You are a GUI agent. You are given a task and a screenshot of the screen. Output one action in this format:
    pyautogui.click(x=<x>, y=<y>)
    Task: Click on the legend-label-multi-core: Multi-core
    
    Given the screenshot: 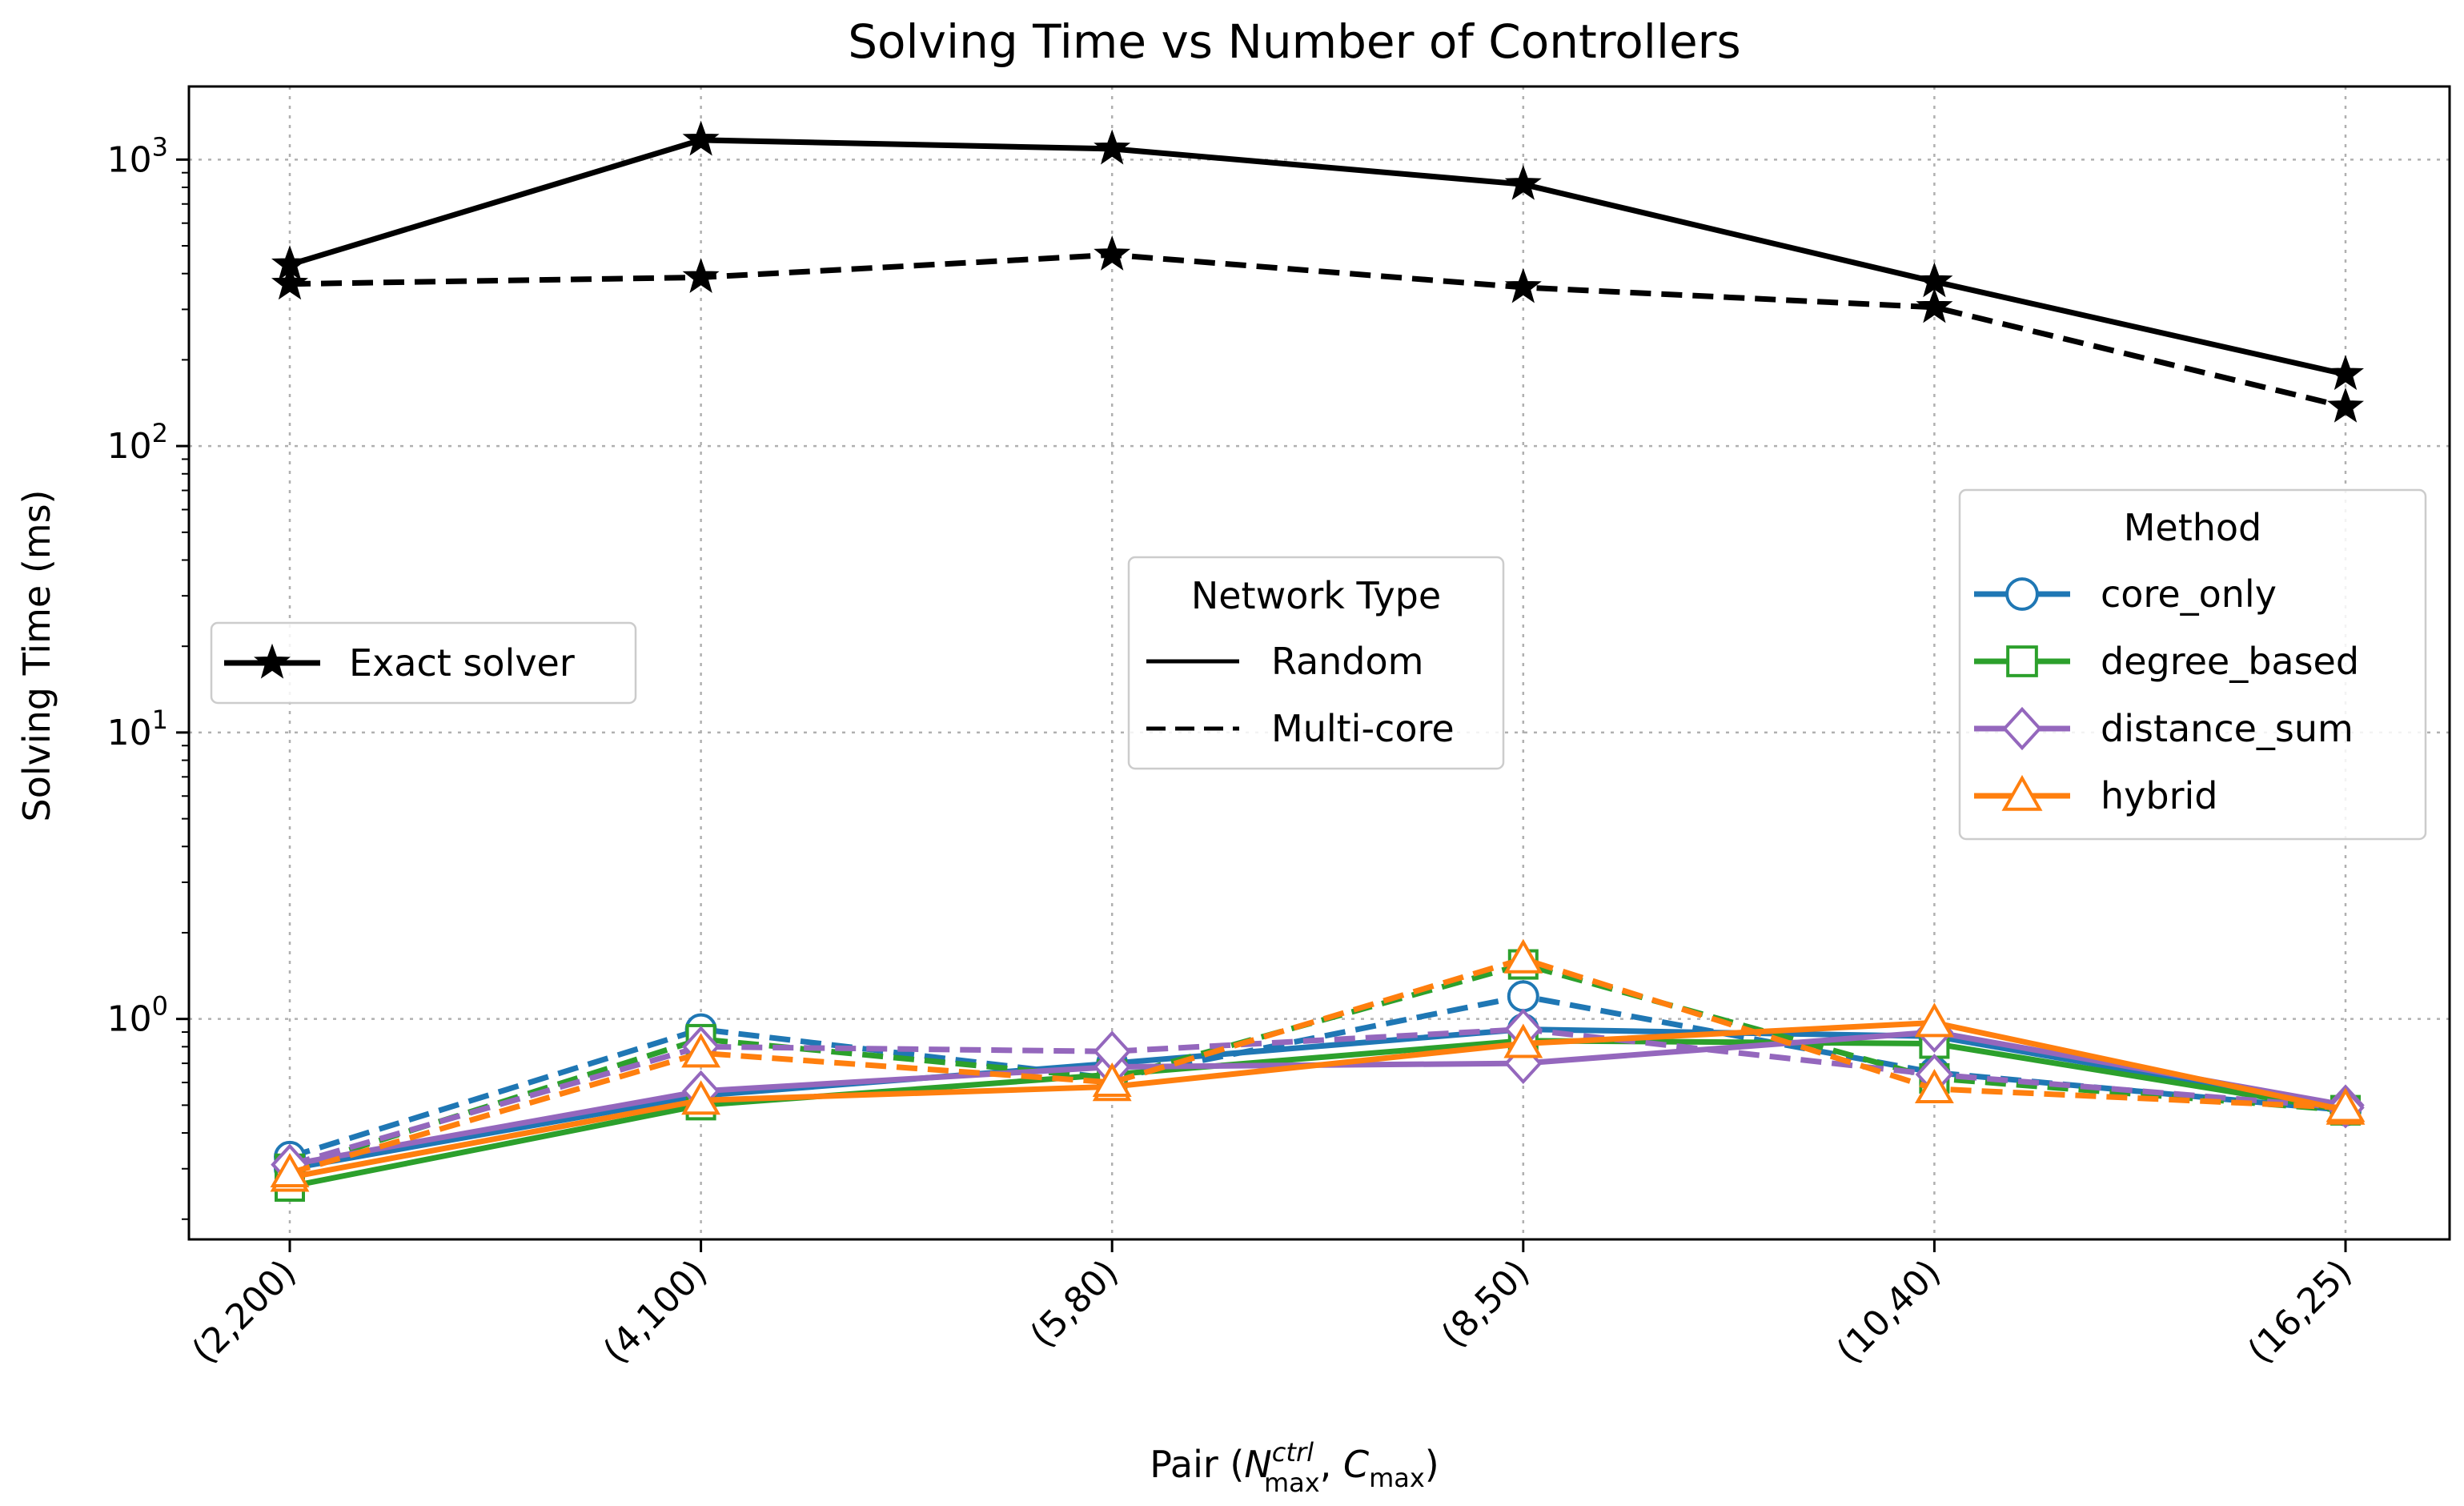 What is the action you would take?
    pyautogui.click(x=1363, y=728)
    